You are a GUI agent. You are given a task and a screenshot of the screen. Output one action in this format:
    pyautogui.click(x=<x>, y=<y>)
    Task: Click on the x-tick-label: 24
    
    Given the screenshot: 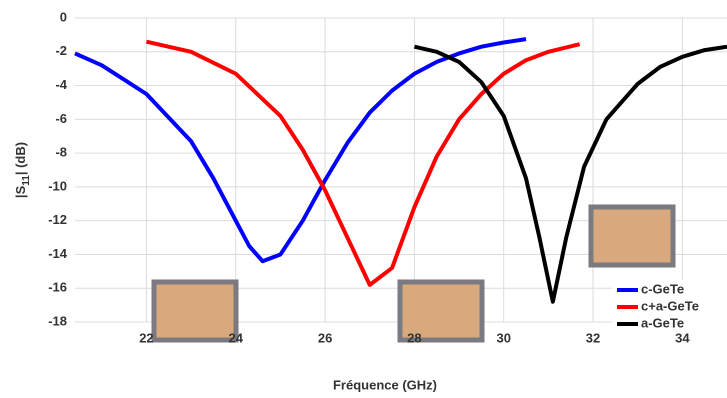 What is the action you would take?
    pyautogui.click(x=236, y=337)
    